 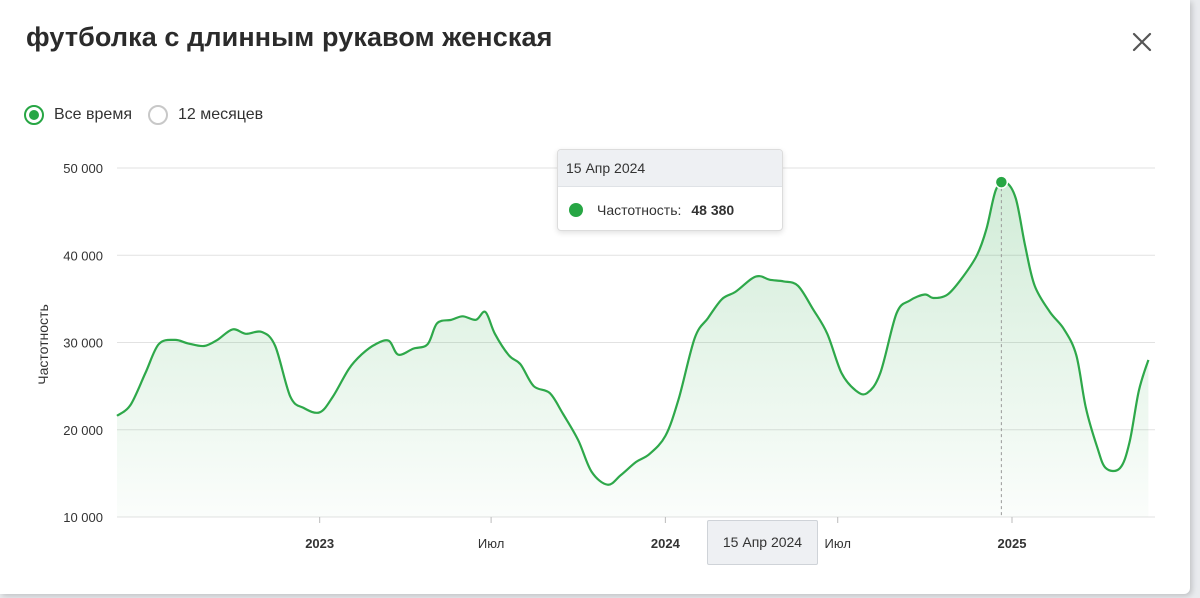 What do you see at coordinates (576, 210) in the screenshot?
I see `tooltip-series-dot` at bounding box center [576, 210].